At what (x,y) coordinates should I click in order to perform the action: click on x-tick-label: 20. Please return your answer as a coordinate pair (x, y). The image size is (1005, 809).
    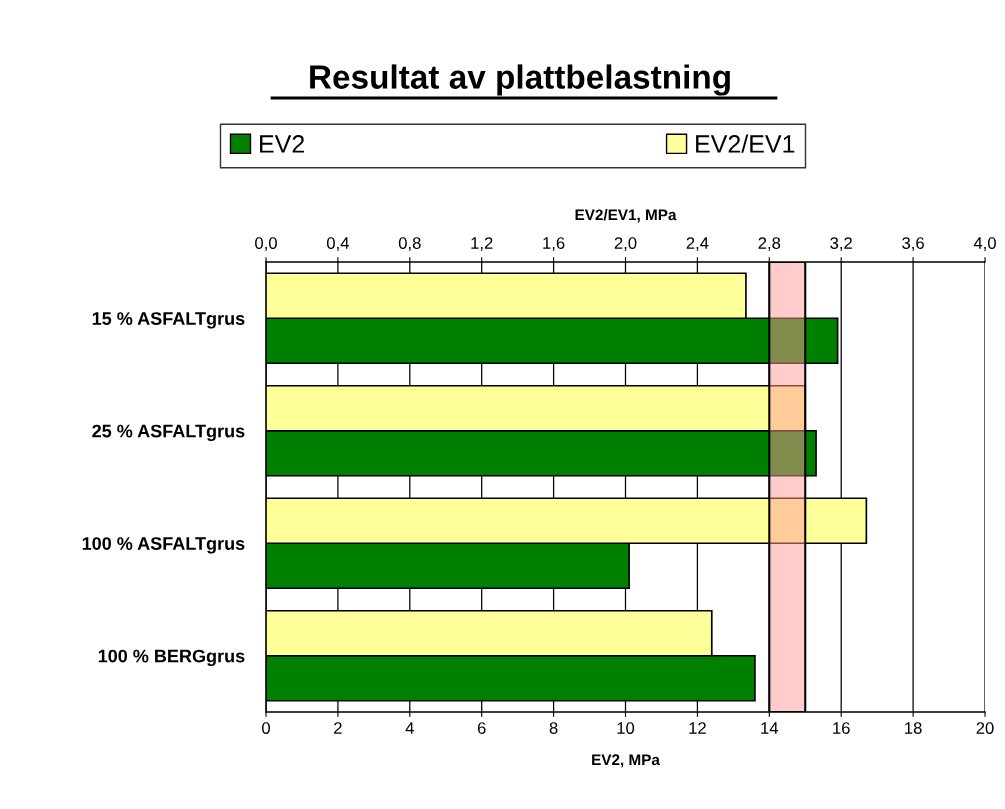
    Looking at the image, I should click on (985, 728).